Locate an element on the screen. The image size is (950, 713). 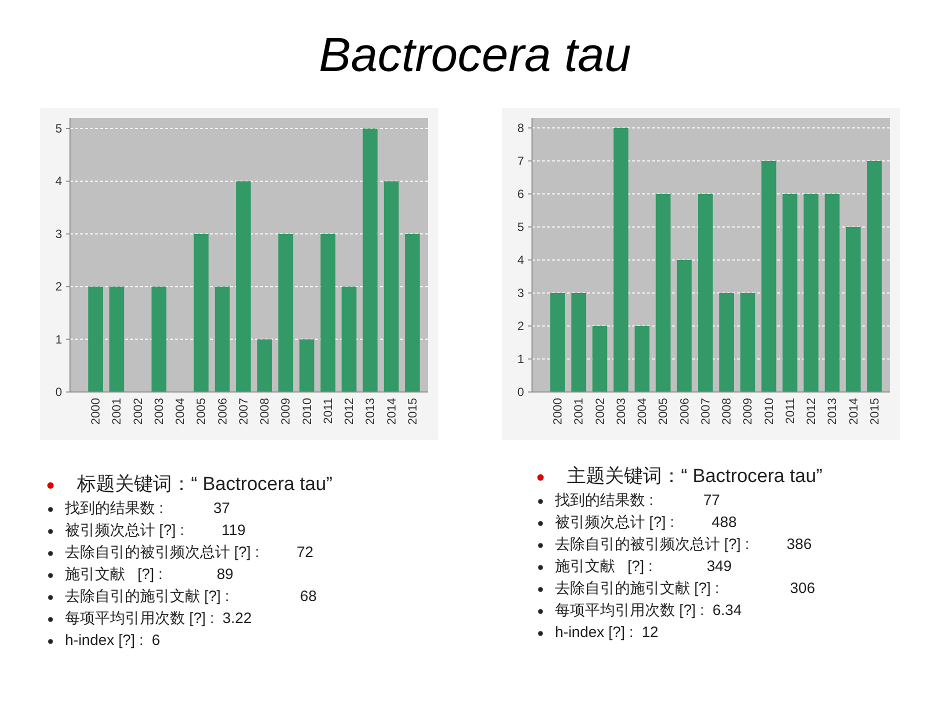
text: 去除自引的施引文献 [?] : 306 is located at coordinates (685, 589).